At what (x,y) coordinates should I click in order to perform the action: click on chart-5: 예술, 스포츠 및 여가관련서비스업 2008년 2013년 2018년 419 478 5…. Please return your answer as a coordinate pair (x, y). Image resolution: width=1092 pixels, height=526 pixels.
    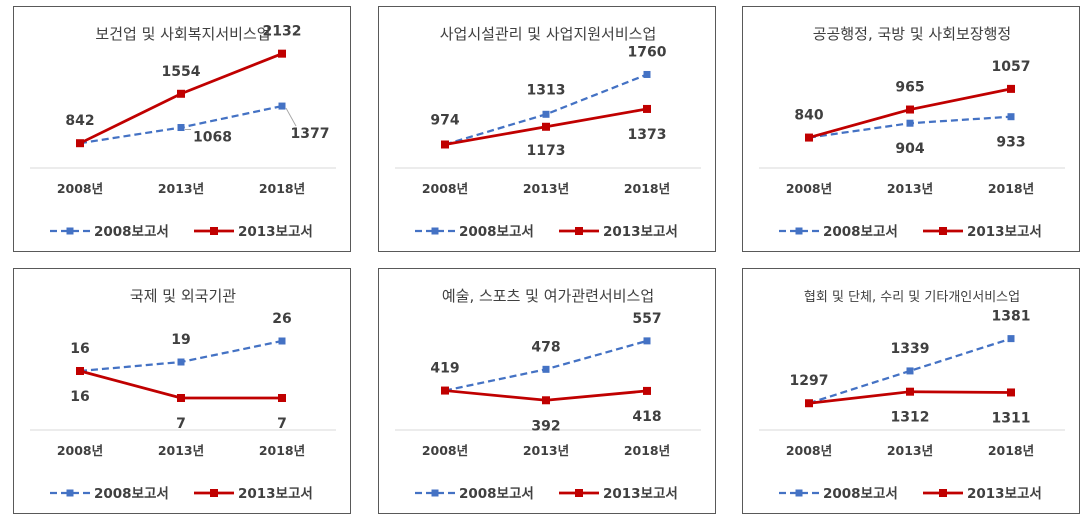
    Looking at the image, I should click on (548, 394).